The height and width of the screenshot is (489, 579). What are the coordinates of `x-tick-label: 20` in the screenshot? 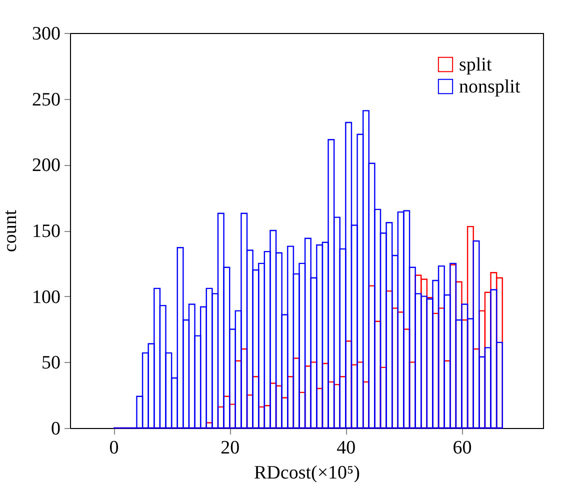 It's located at (230, 448).